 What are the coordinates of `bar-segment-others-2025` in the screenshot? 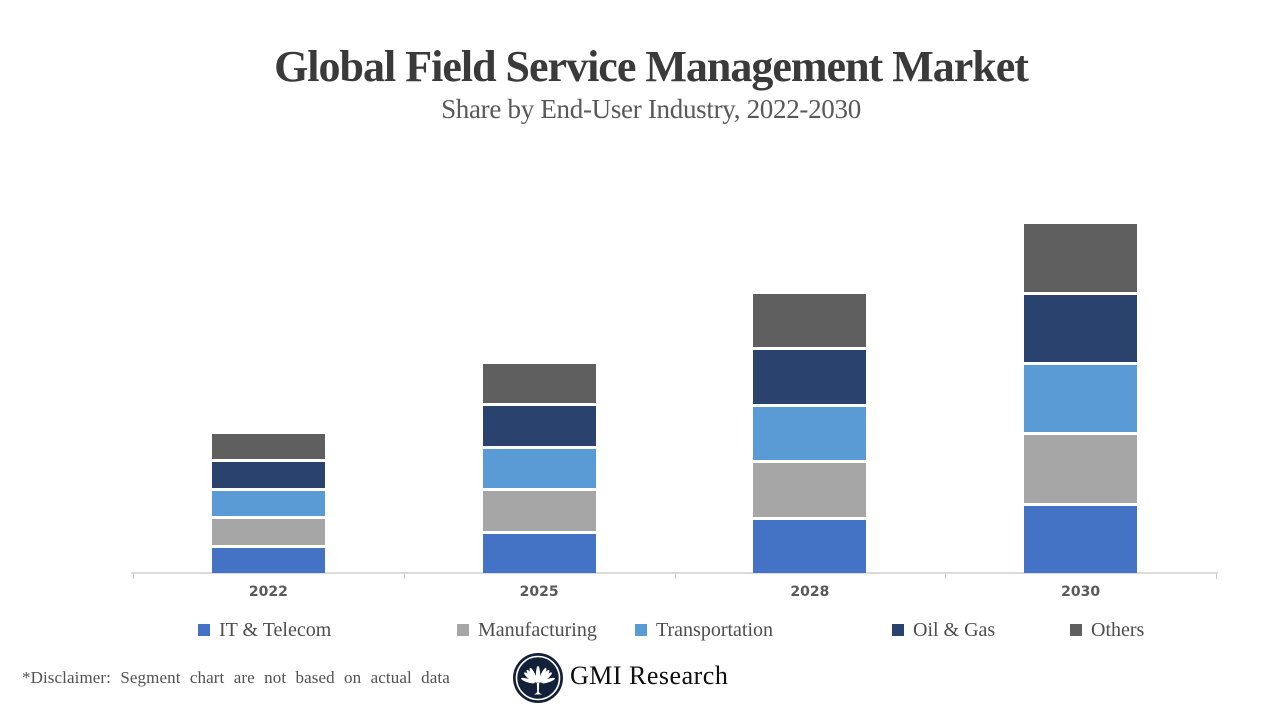 It's located at (539, 383).